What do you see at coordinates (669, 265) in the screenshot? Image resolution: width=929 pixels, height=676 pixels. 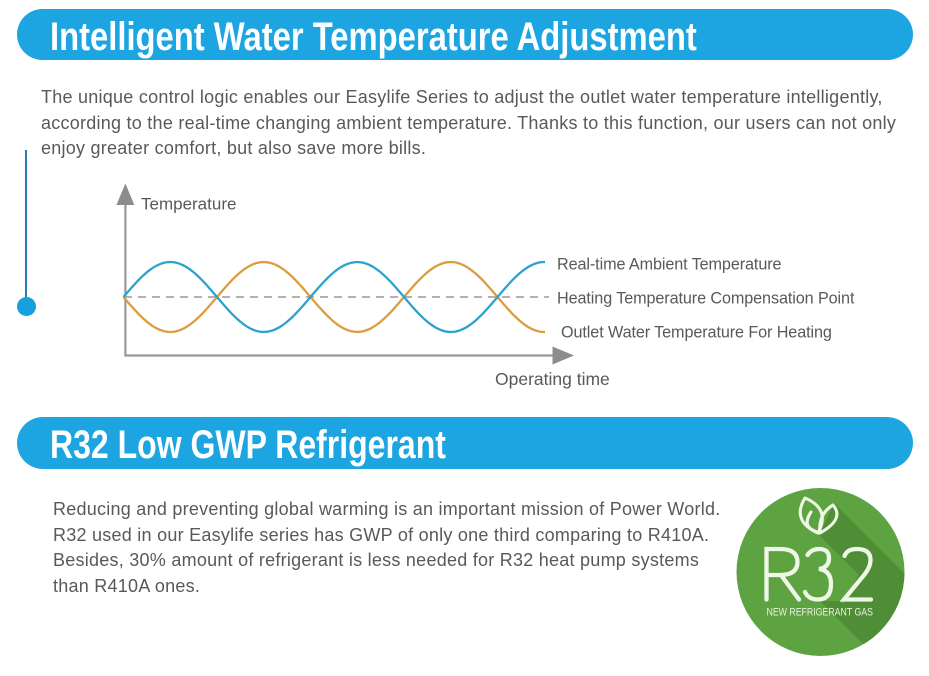 I see `svg-text: Real-time Ambient Temperature` at bounding box center [669, 265].